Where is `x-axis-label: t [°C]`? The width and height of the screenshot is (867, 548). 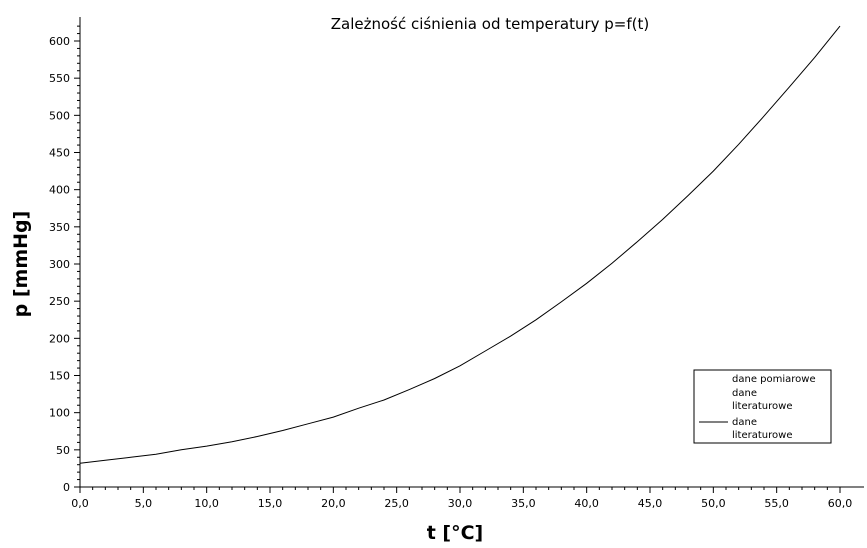 x-axis-label: t [°C] is located at coordinates (455, 533).